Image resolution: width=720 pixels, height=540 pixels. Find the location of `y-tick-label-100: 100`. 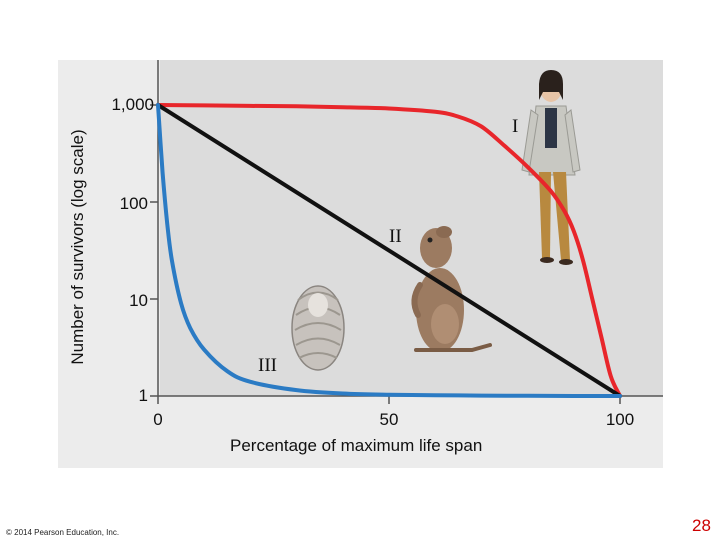

y-tick-label-100: 100 is located at coordinates (133, 203).